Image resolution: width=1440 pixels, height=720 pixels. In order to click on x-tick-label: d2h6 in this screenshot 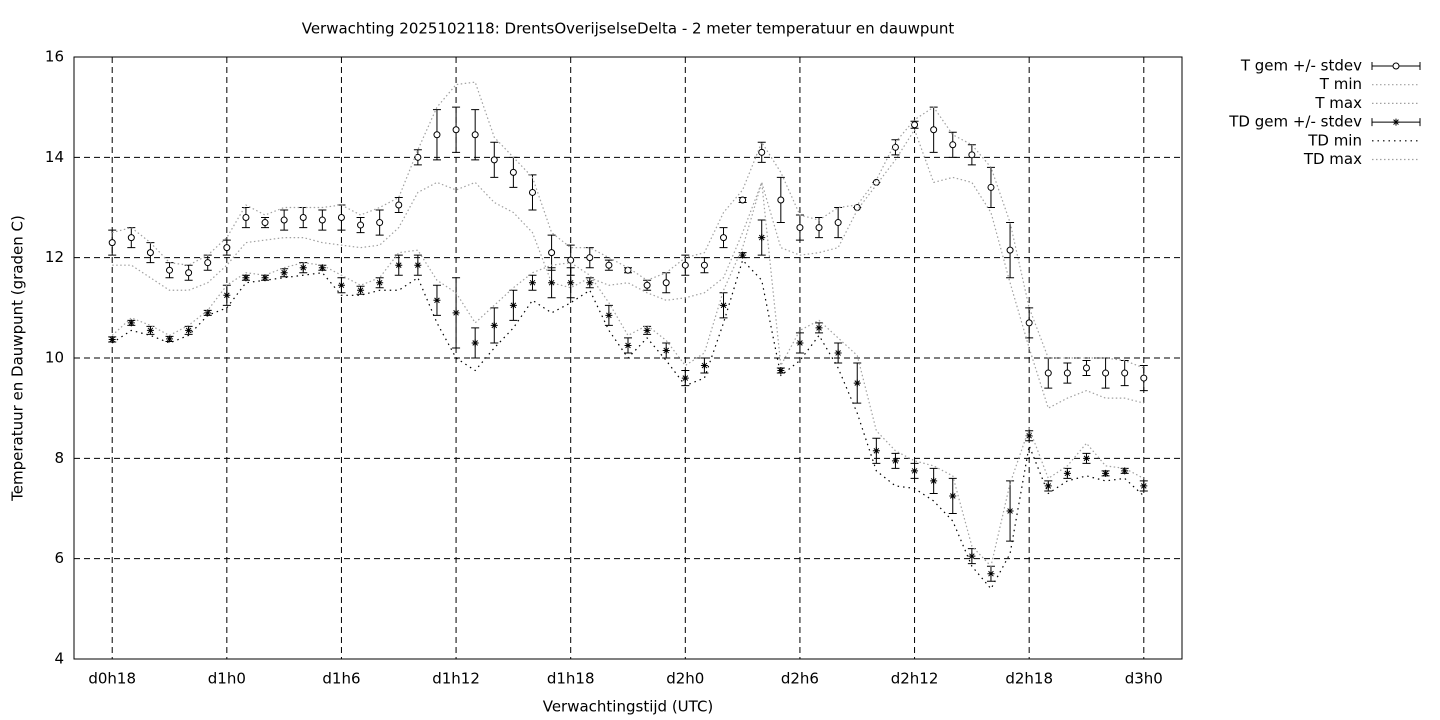, I will do `click(800, 679)`.